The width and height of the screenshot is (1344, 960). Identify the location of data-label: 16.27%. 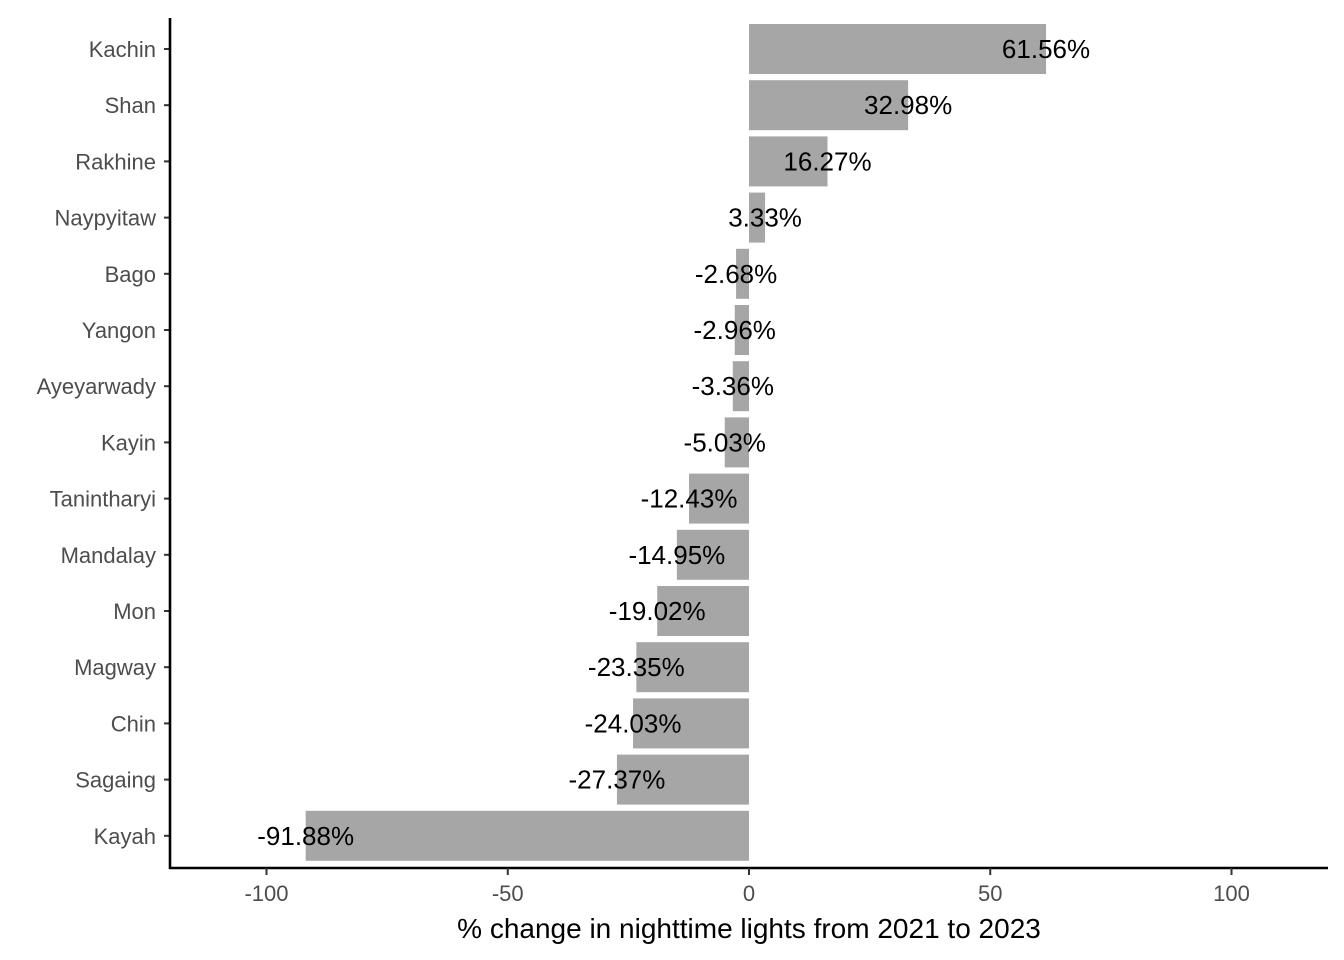
(827, 161).